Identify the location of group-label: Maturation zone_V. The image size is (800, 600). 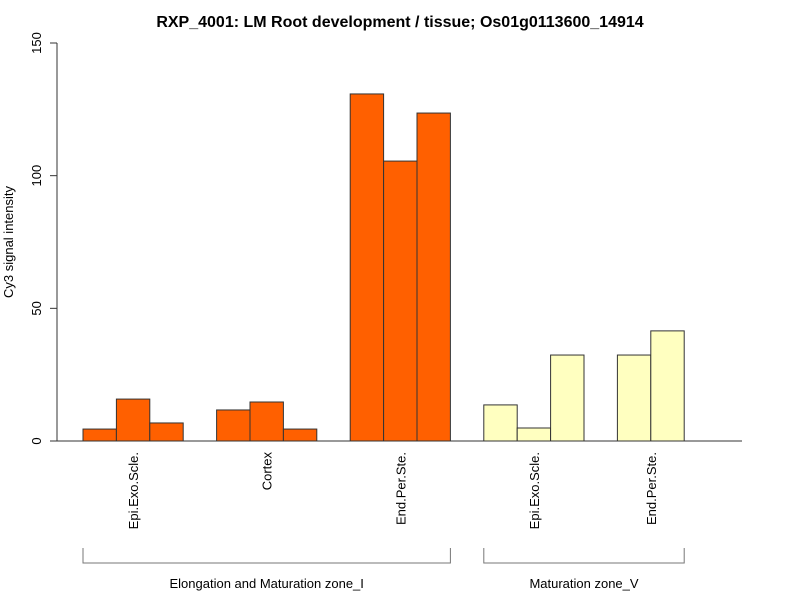
(583, 583).